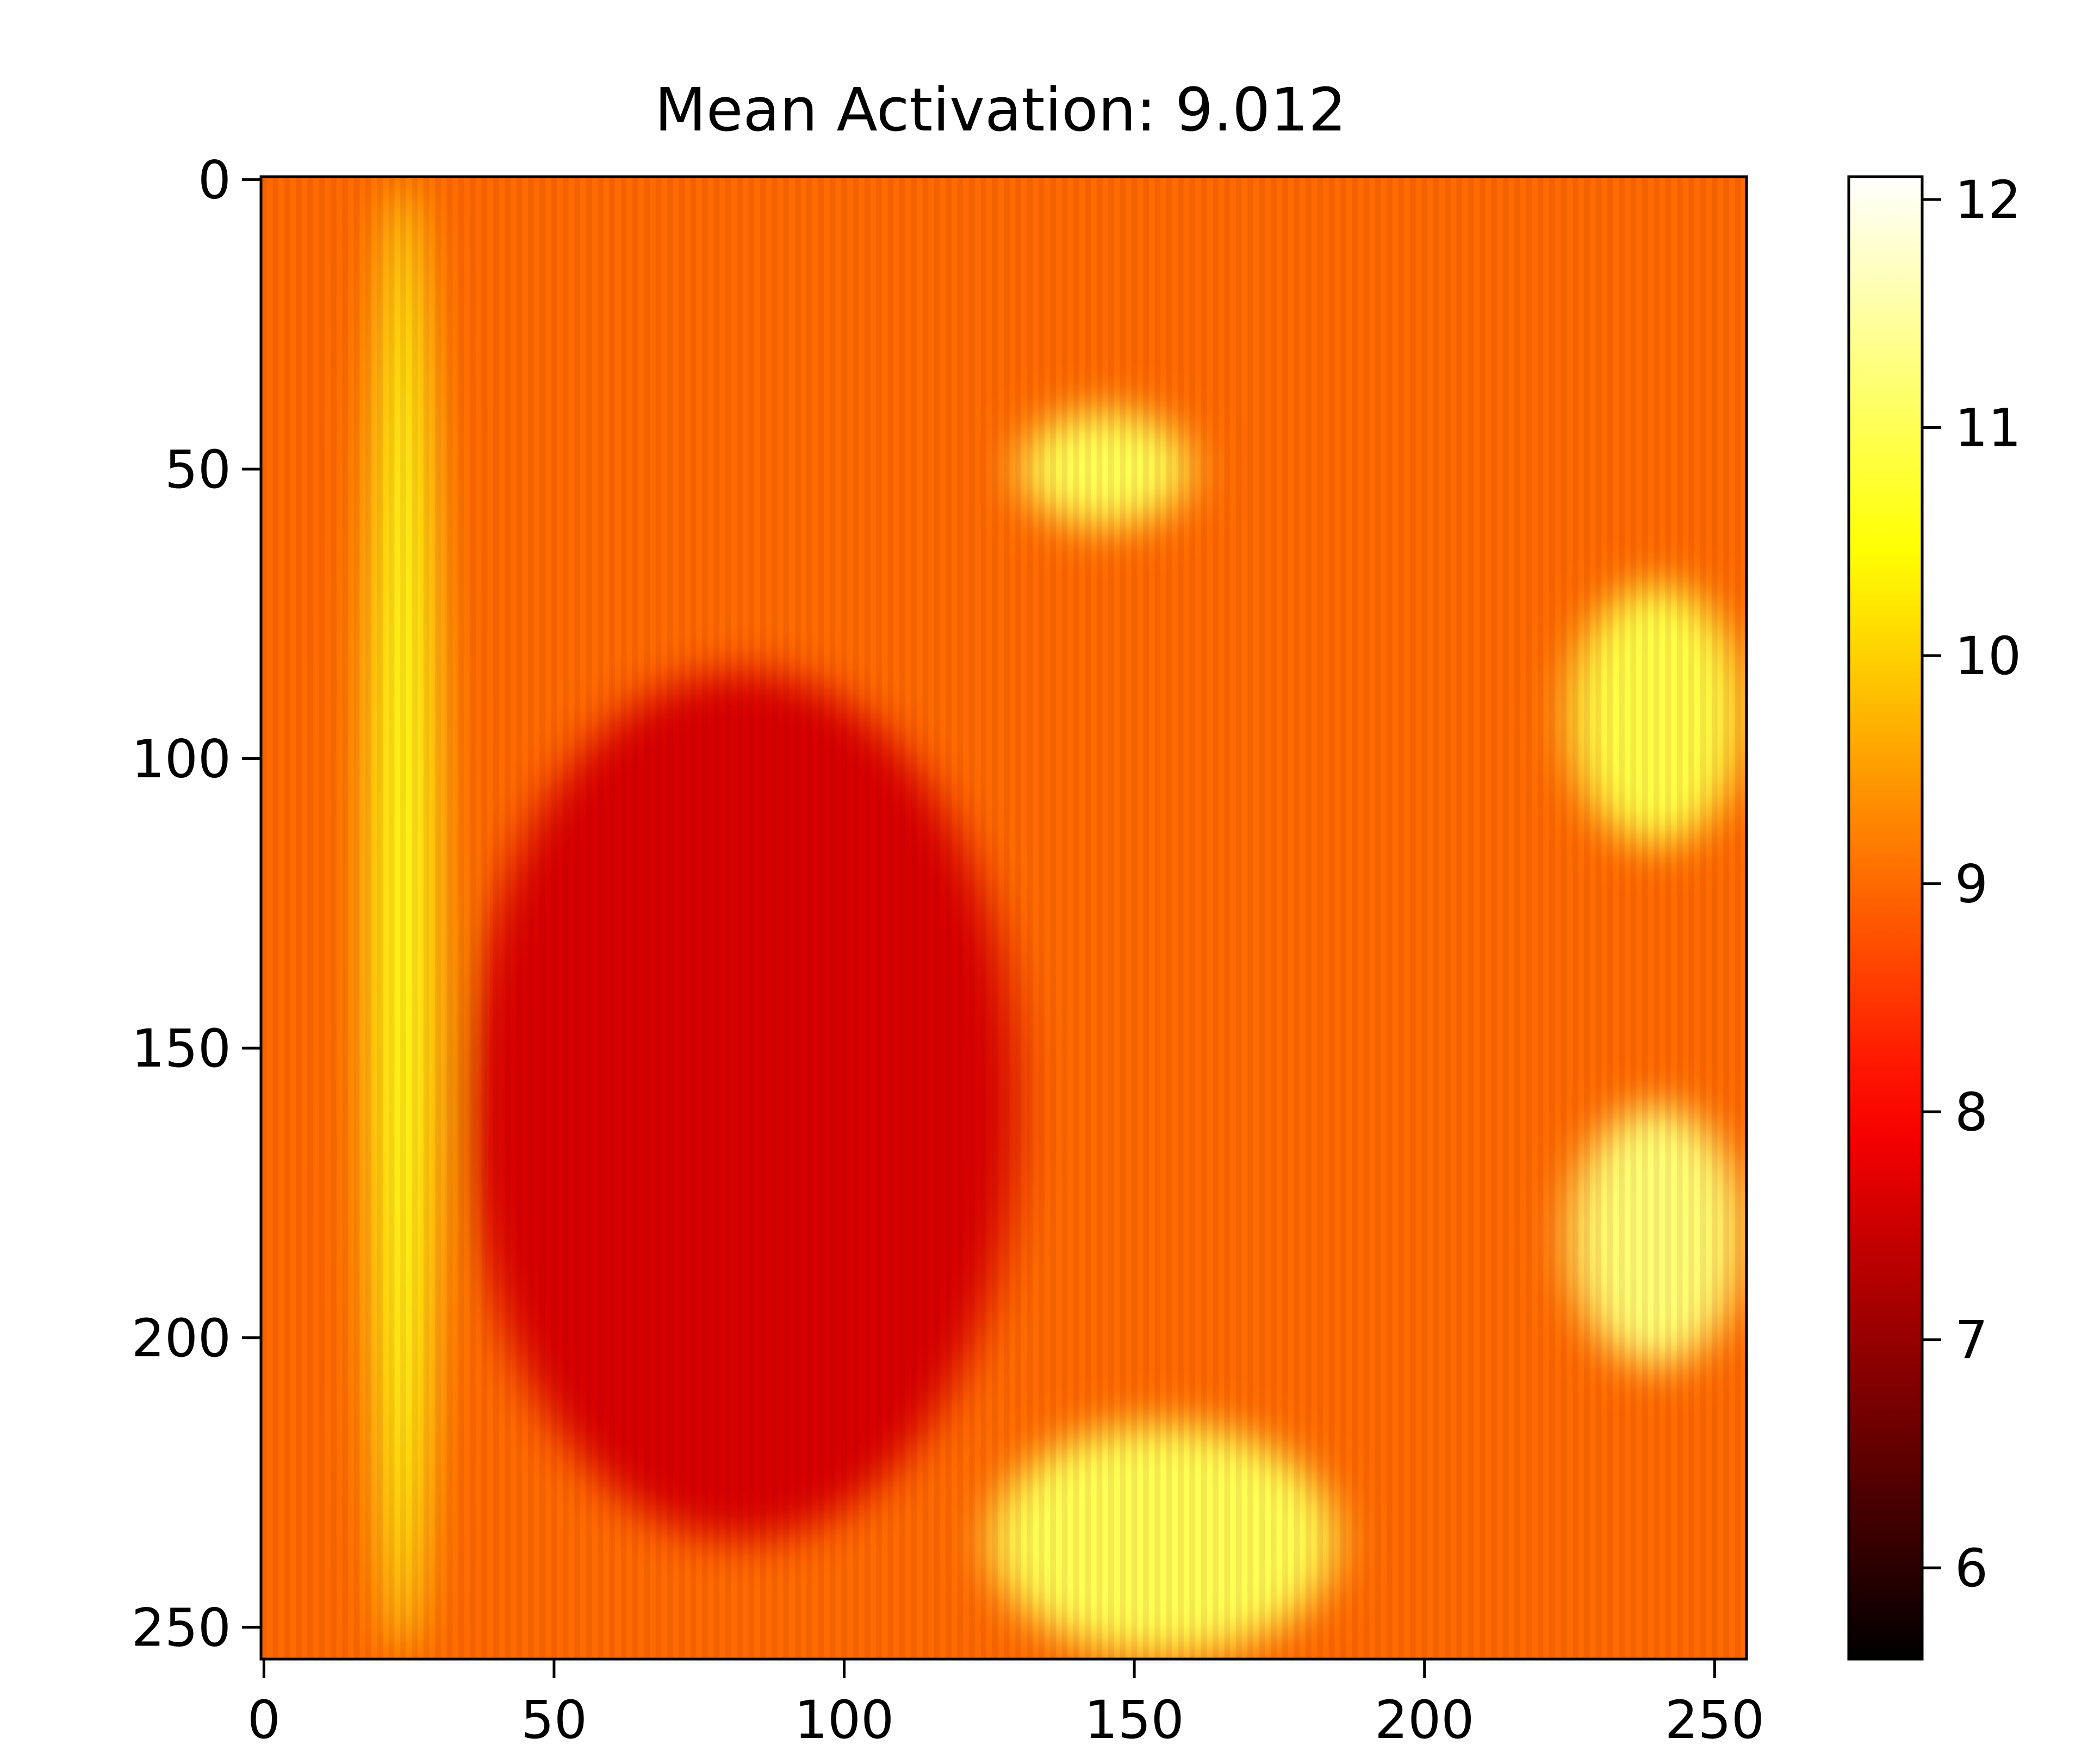 This screenshot has width=2088, height=1764. What do you see at coordinates (181, 760) in the screenshot?
I see `y-tick-label: 100` at bounding box center [181, 760].